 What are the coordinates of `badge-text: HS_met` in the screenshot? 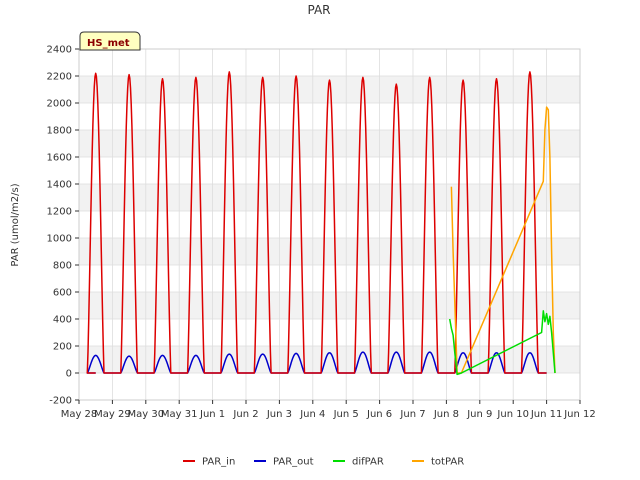 It's located at (108, 43).